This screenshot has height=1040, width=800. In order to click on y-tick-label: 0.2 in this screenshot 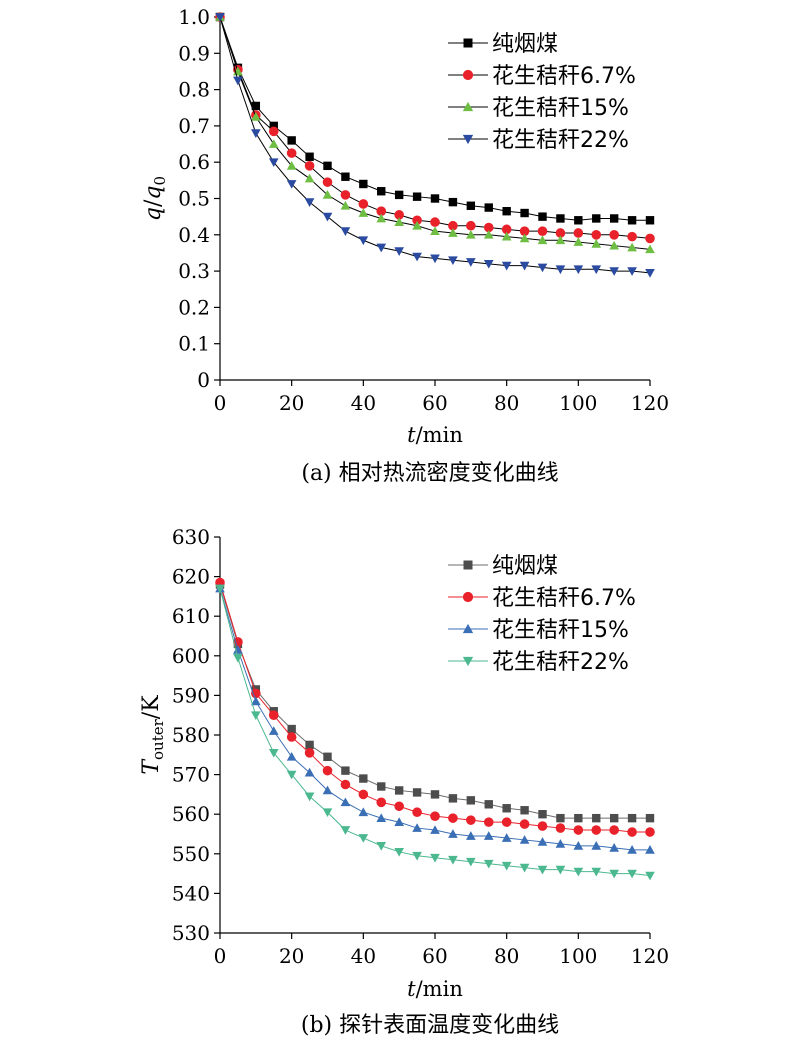, I will do `click(194, 307)`.